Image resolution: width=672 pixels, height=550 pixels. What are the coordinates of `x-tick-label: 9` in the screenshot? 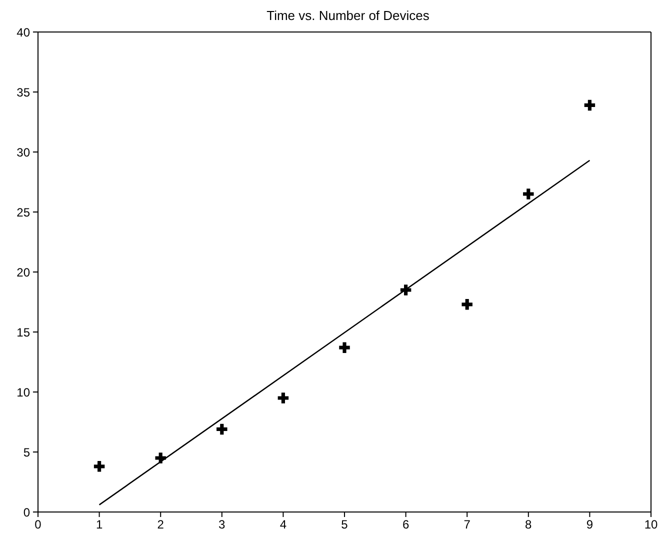 It's located at (590, 525).